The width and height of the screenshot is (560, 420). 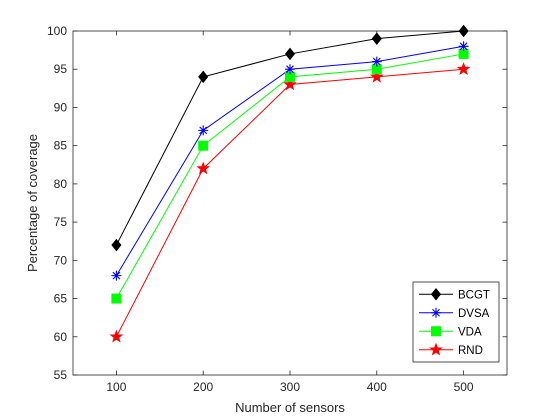 I want to click on legend-marker-dvsa, so click(x=436, y=312).